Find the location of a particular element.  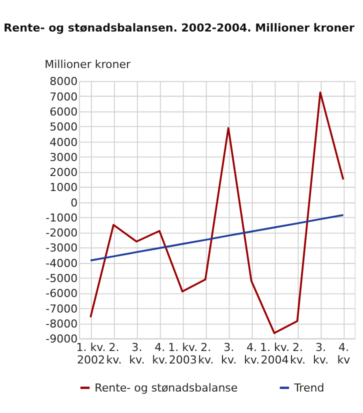

y-tick-label: -7000 is located at coordinates (62, 309).